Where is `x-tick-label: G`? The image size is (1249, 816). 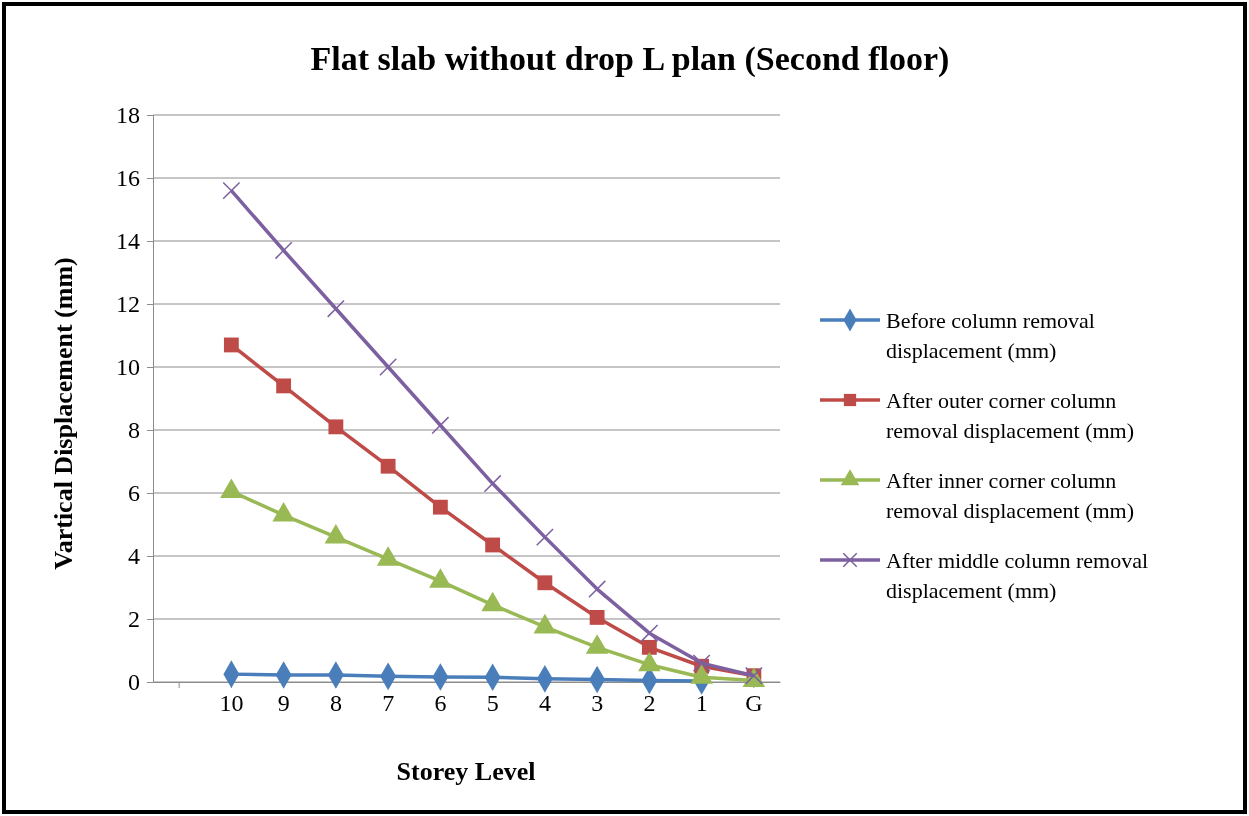
x-tick-label: G is located at coordinates (754, 703).